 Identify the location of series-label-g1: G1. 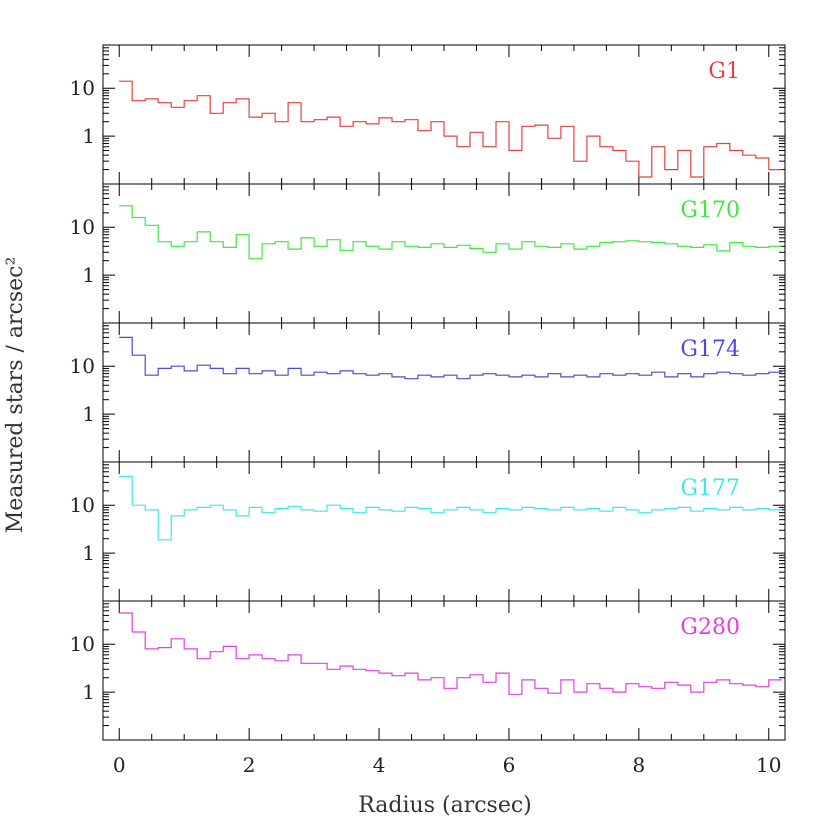
(724, 71).